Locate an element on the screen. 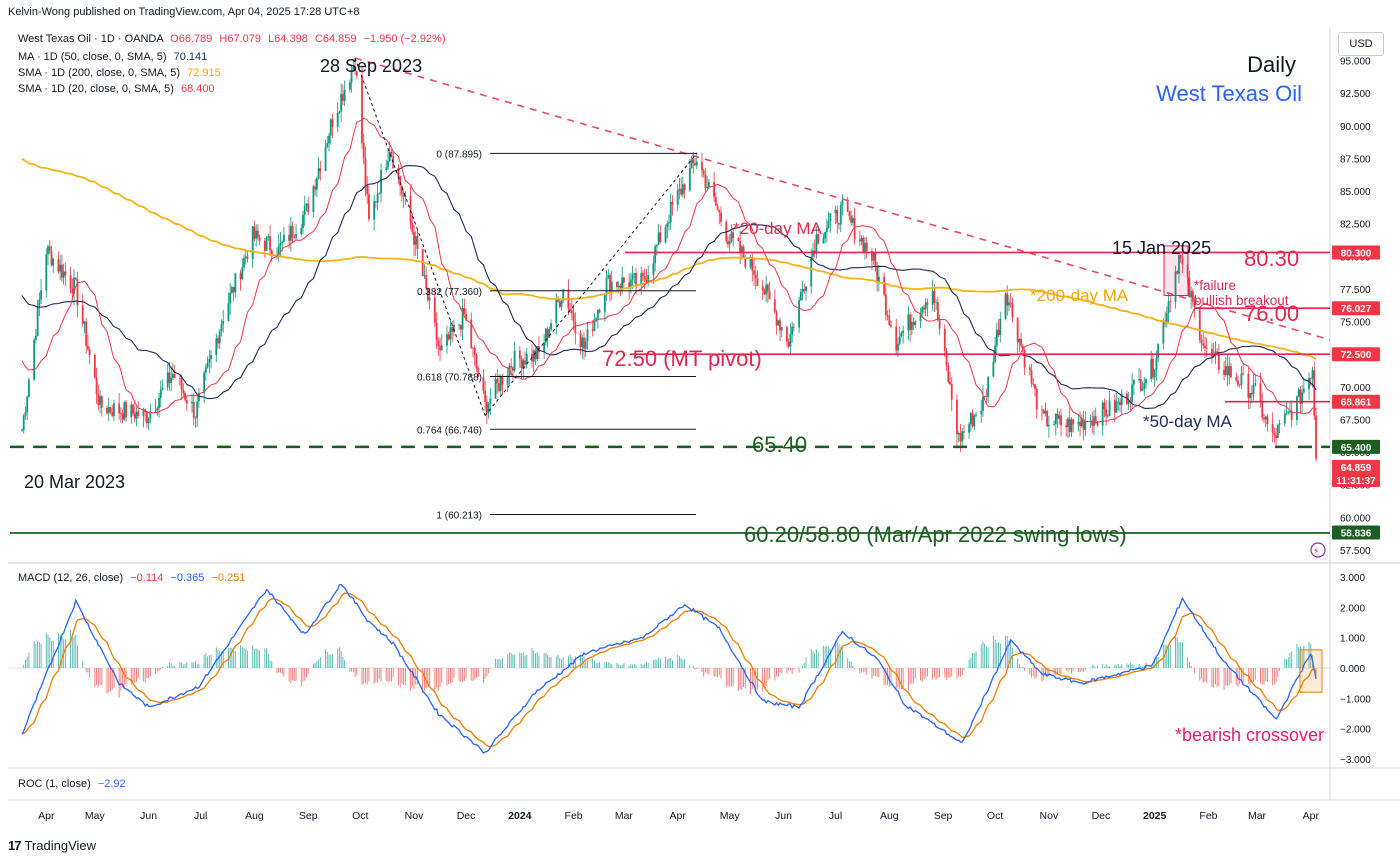  ma20-note: *20-day MA is located at coordinates (777, 228).